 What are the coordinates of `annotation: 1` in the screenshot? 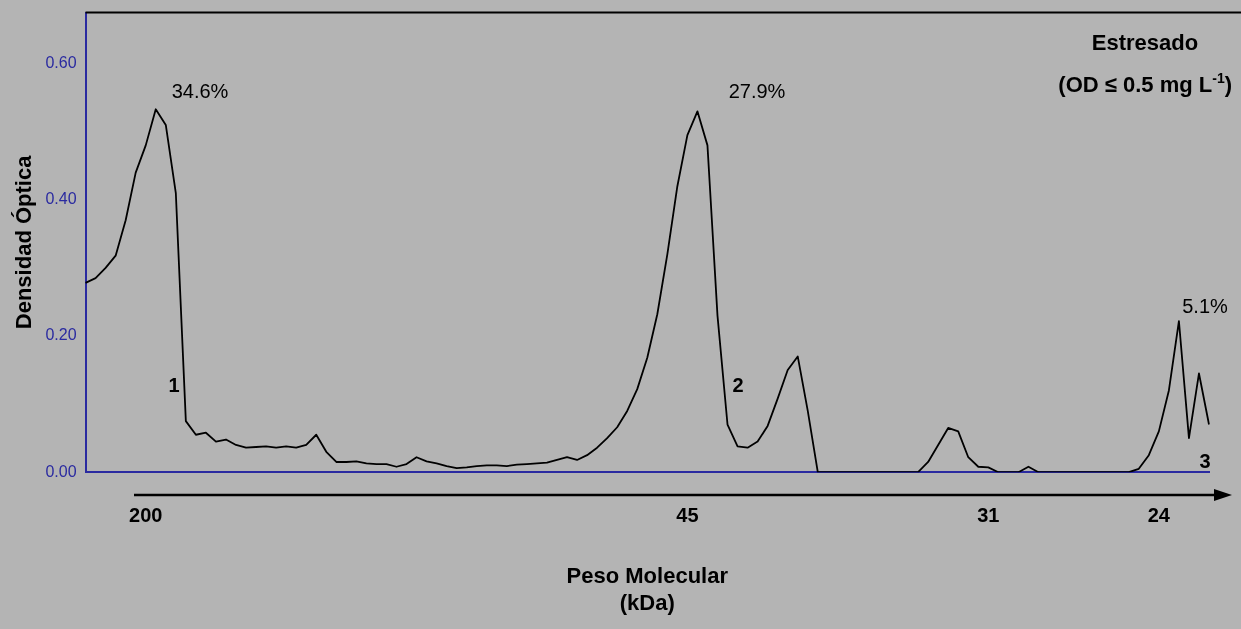 It's located at (174, 384).